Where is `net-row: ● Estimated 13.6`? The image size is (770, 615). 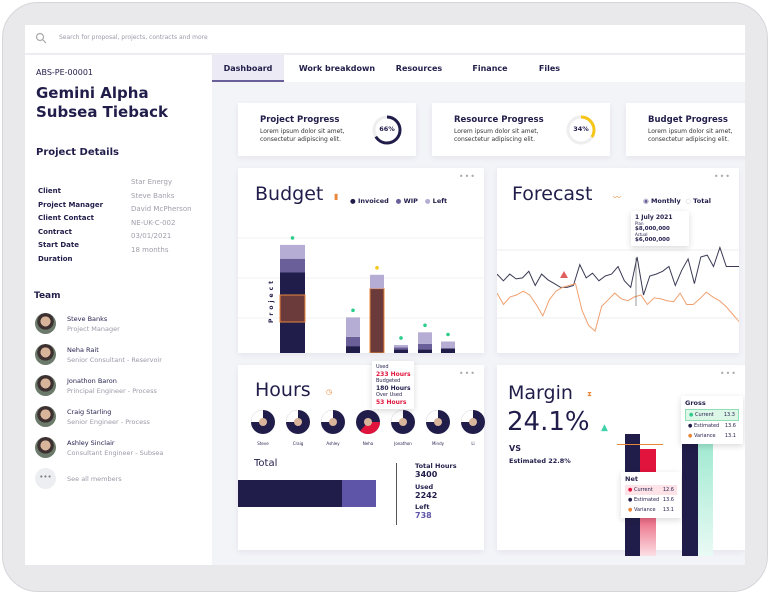 net-row: ● Estimated 13.6 is located at coordinates (651, 500).